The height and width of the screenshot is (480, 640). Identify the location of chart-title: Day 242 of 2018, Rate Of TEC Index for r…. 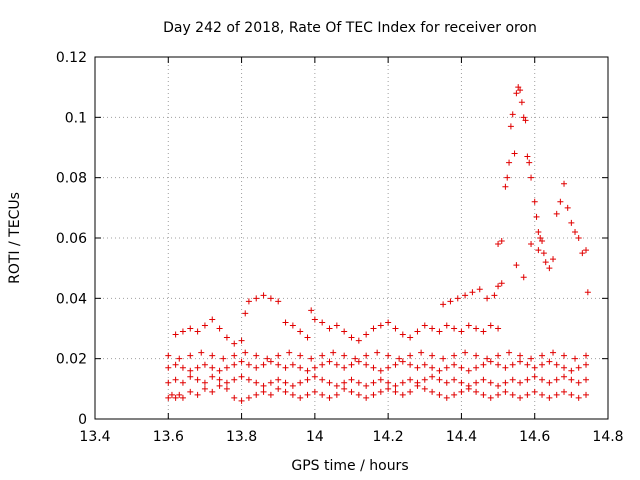
(350, 28).